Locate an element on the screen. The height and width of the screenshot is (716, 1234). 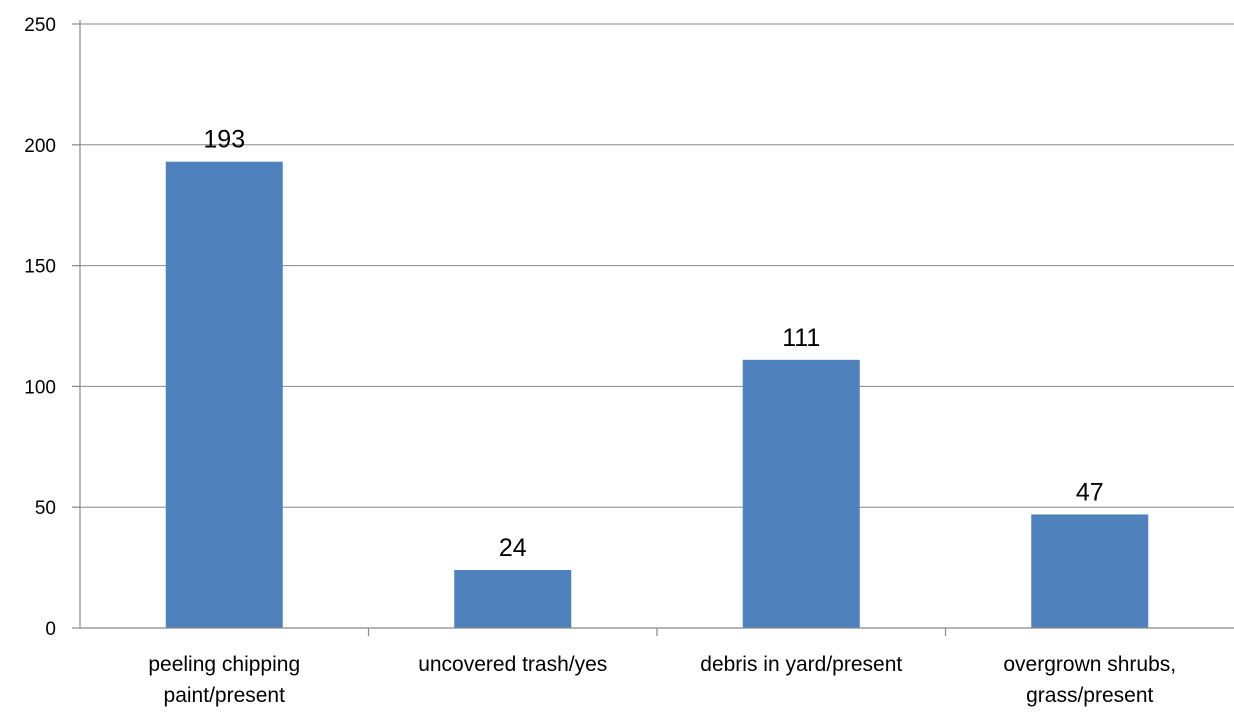
y-tick-label: 50 is located at coordinates (45, 508).